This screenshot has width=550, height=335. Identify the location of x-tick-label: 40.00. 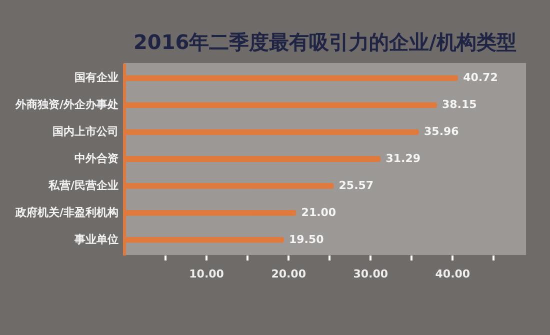
(452, 274).